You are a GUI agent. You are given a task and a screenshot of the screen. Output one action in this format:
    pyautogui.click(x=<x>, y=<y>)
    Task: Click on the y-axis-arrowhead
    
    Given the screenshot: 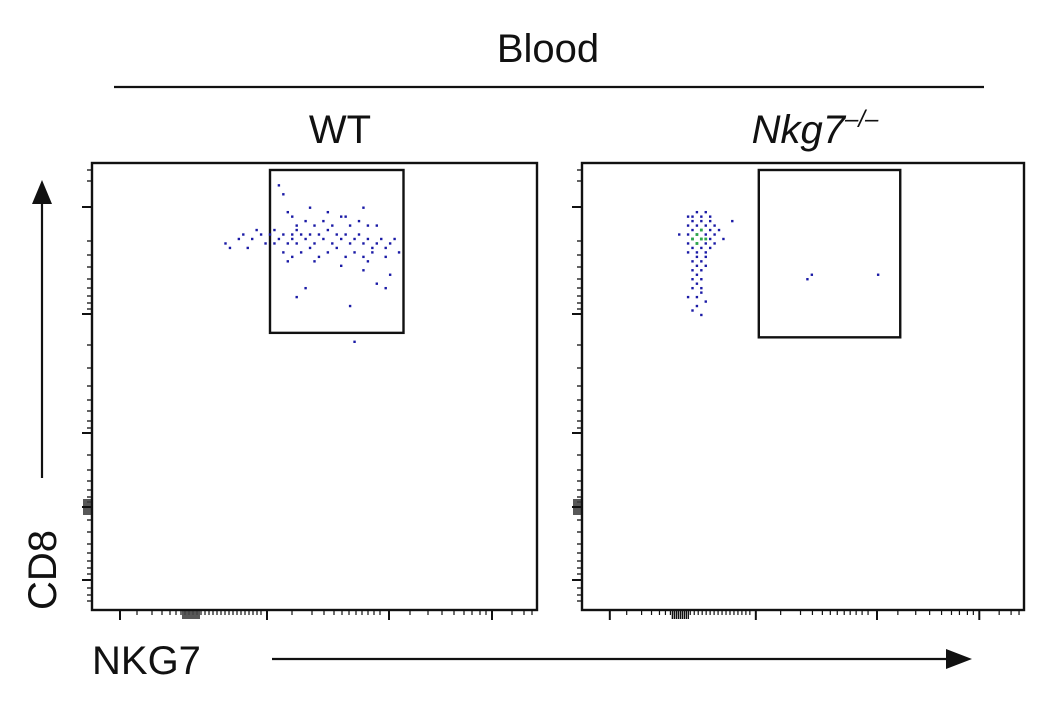 What is the action you would take?
    pyautogui.click(x=42, y=192)
    